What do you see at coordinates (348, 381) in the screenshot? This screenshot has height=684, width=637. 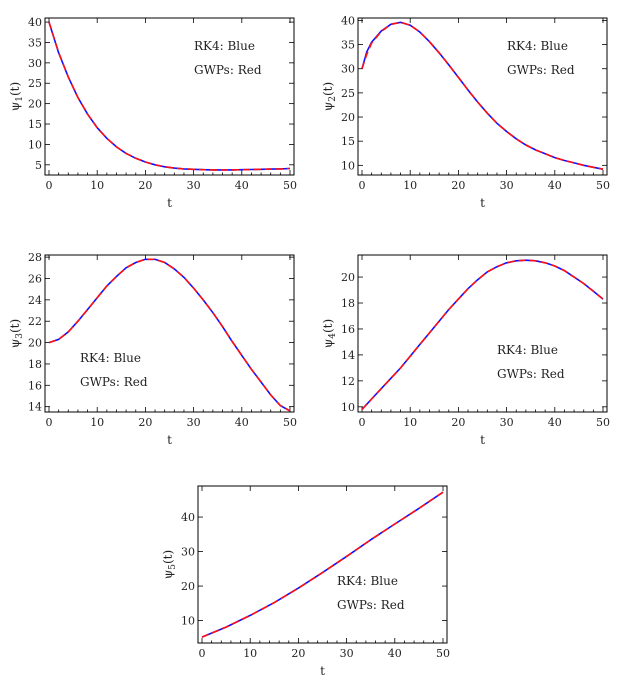 I see `y-tick-label: 12` at bounding box center [348, 381].